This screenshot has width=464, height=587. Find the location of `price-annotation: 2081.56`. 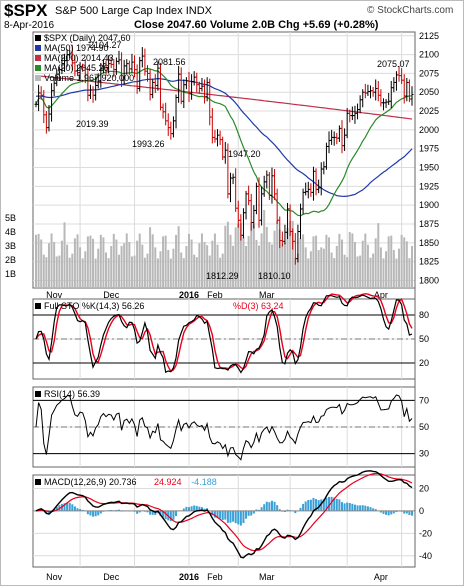

price-annotation: 2081.56 is located at coordinates (169, 62).